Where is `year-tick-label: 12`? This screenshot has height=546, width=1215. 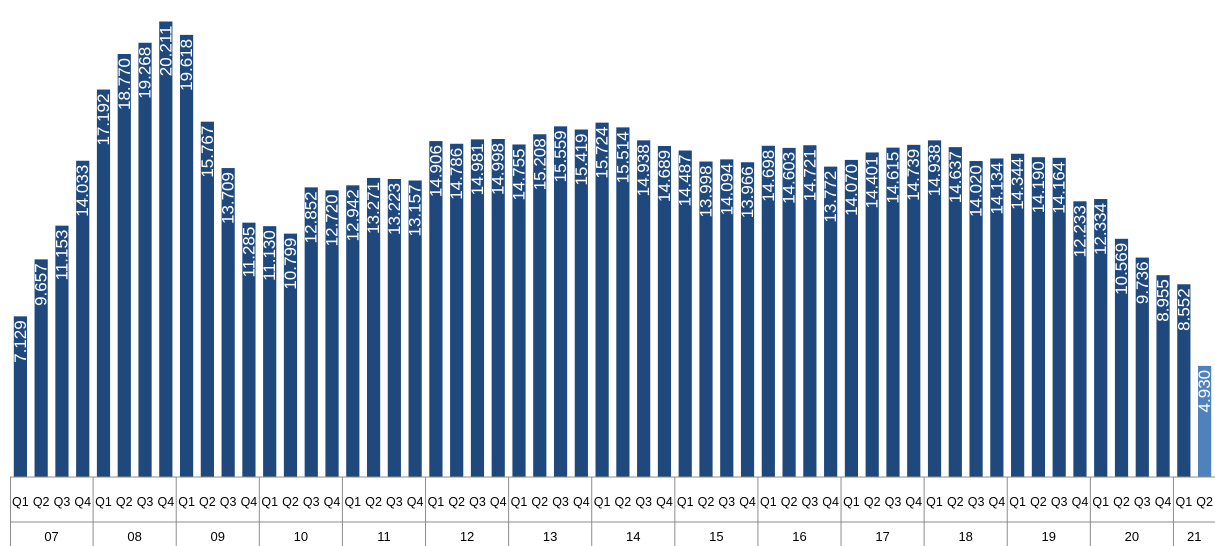 year-tick-label: 12 is located at coordinates (467, 536).